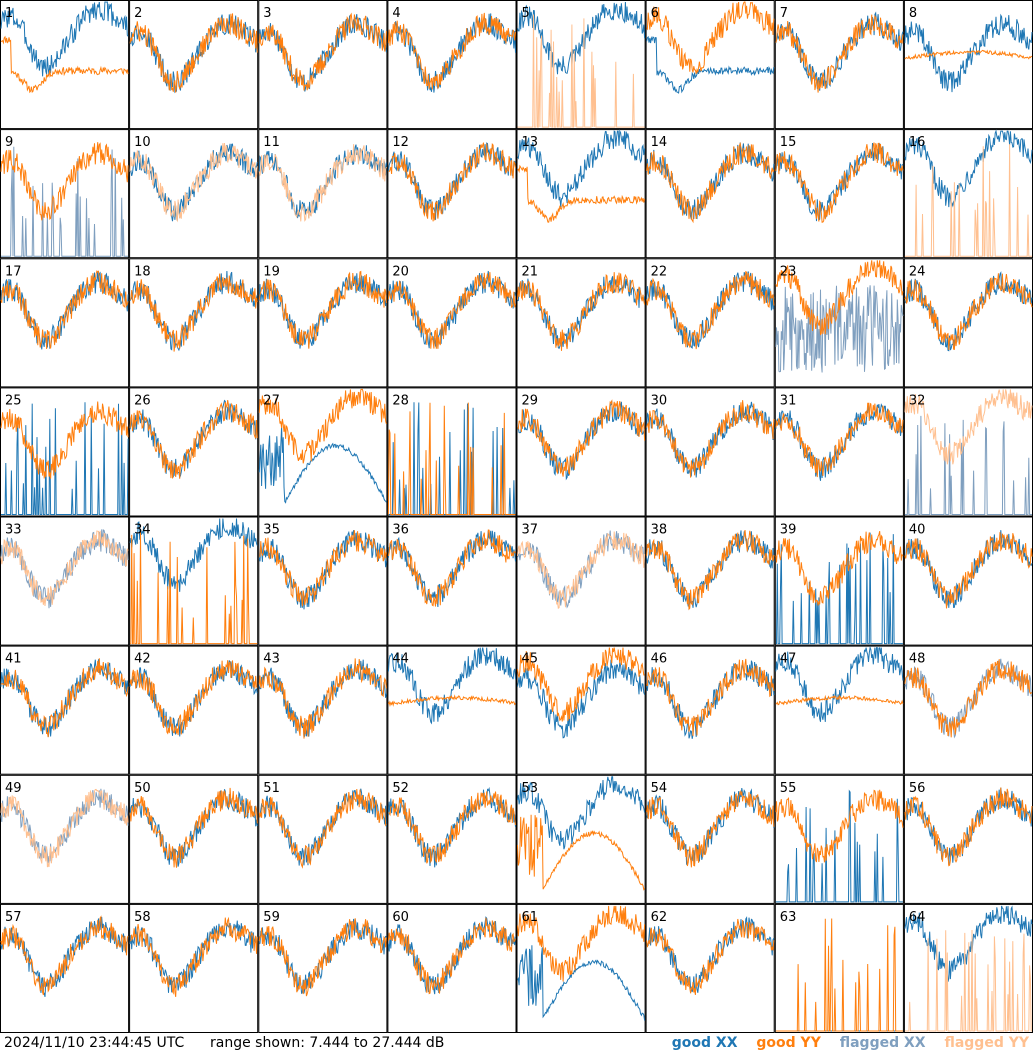  I want to click on panel-number-label: 50, so click(142, 788).